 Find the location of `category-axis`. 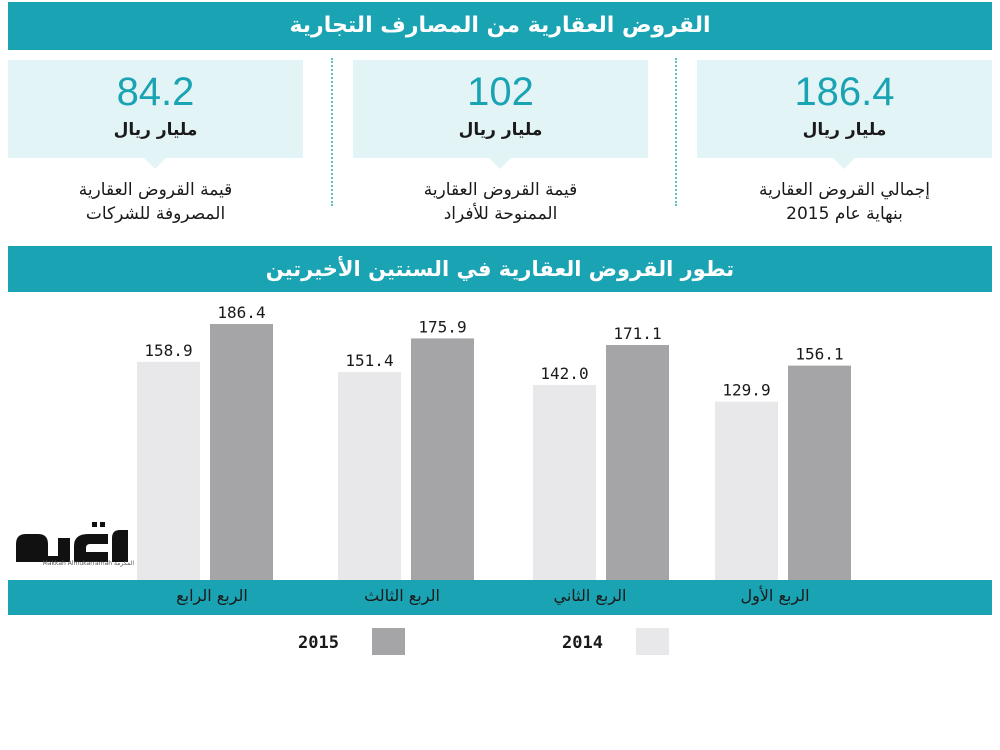

category-axis is located at coordinates (500, 597).